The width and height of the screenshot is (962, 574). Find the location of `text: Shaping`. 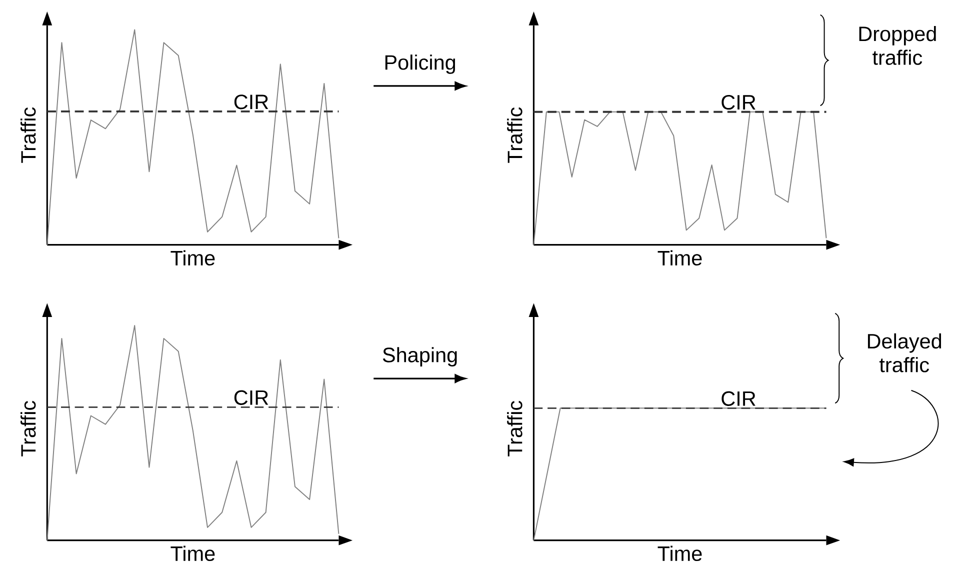

text: Shaping is located at coordinates (419, 356).